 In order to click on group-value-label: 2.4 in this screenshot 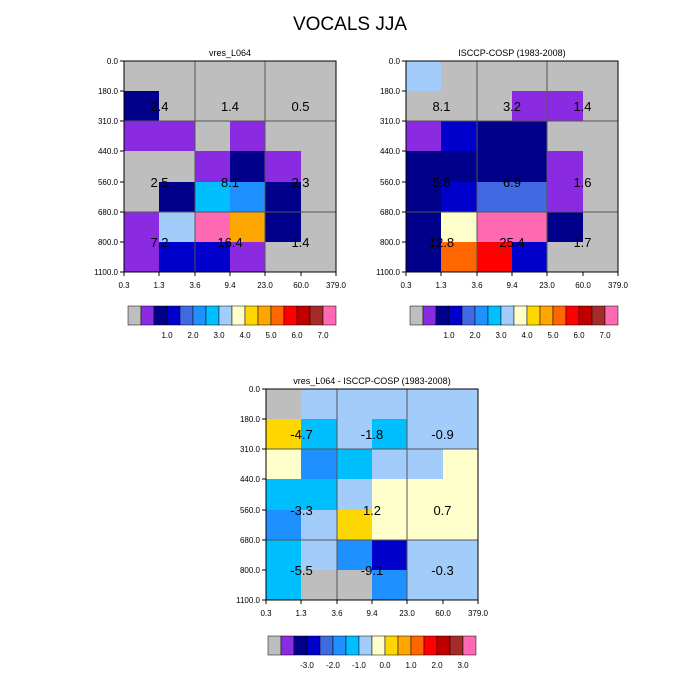, I will do `click(159, 106)`.